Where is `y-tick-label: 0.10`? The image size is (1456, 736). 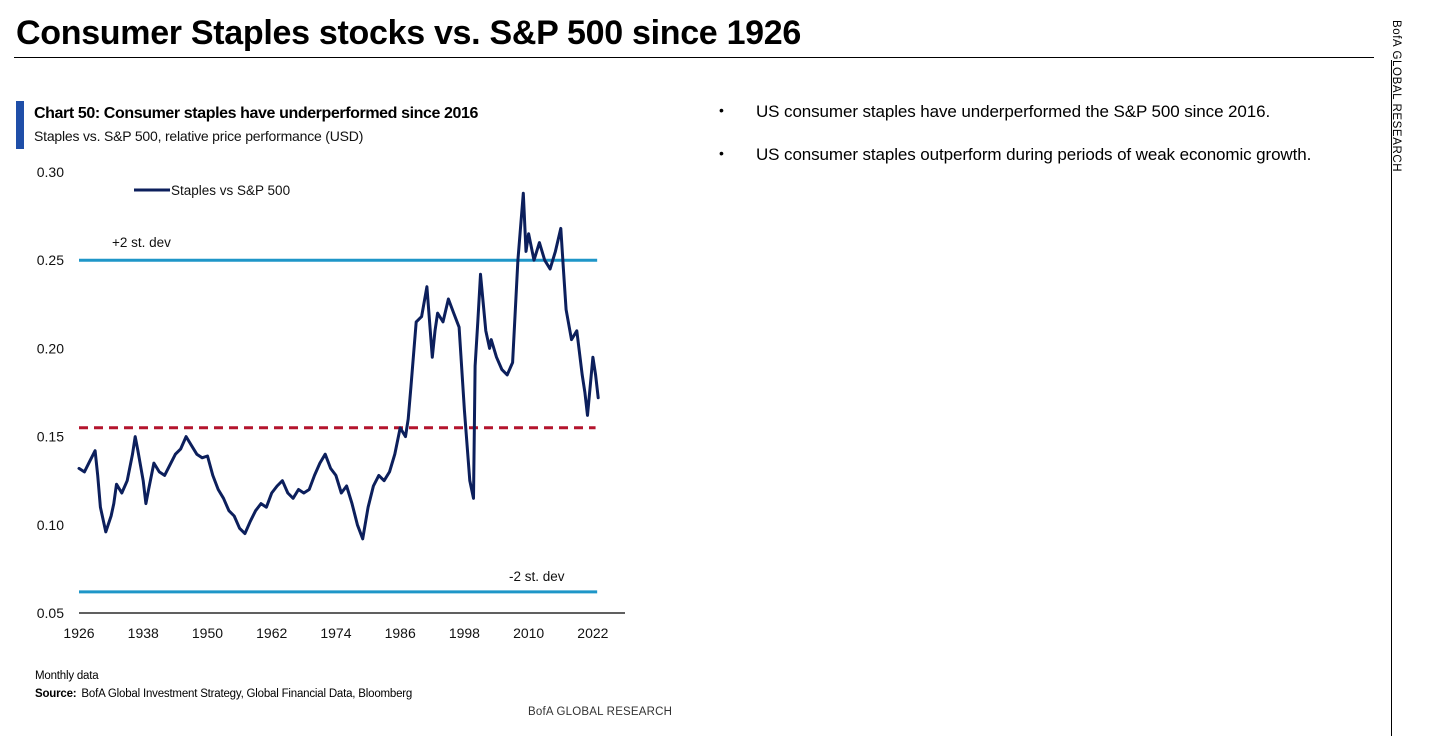 y-tick-label: 0.10 is located at coordinates (50, 525).